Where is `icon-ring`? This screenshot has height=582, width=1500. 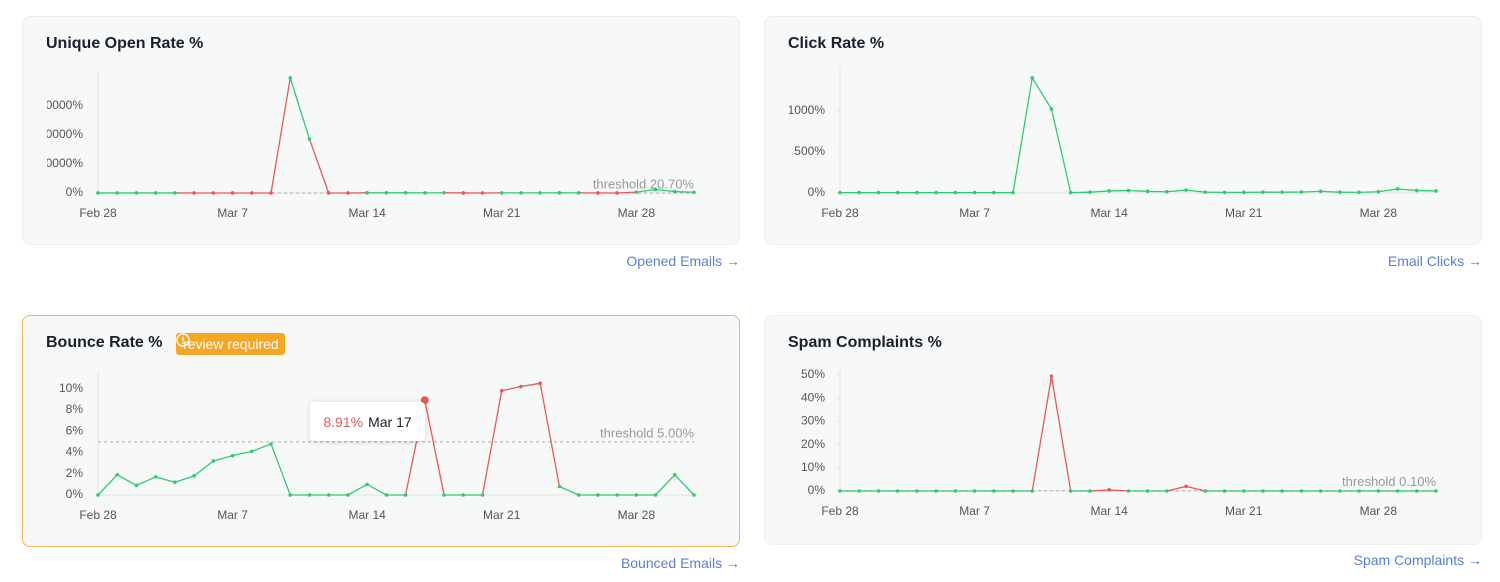 icon-ring is located at coordinates (183, 340).